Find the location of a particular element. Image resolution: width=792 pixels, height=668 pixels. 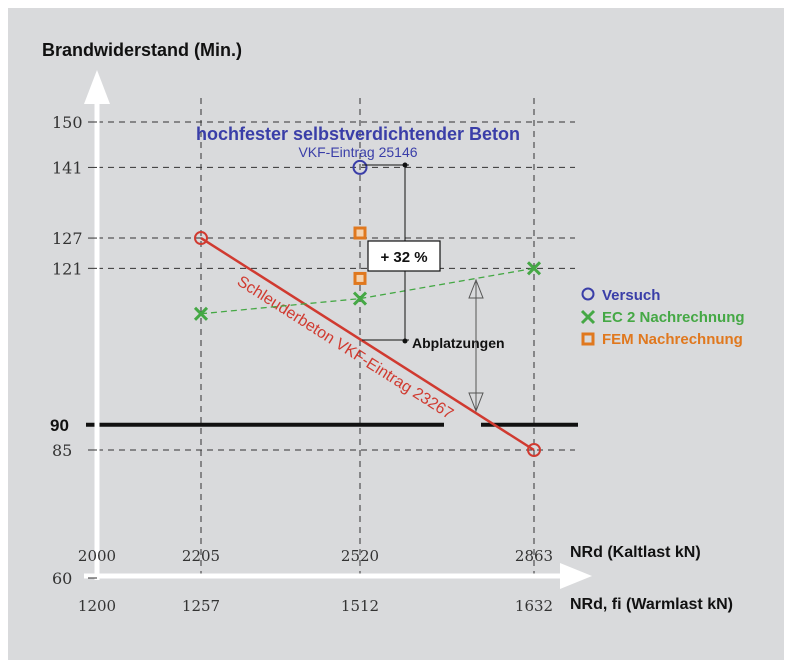

x-tick-top-2863: 2863 is located at coordinates (534, 556).